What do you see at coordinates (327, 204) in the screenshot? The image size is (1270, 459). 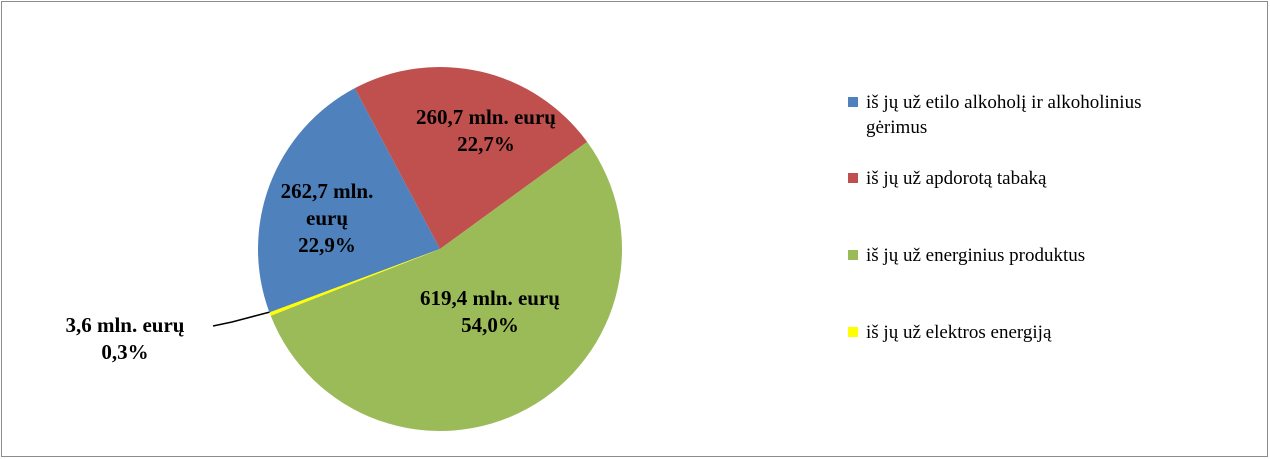 I see `value-label: 262,7 mln. eurų` at bounding box center [327, 204].